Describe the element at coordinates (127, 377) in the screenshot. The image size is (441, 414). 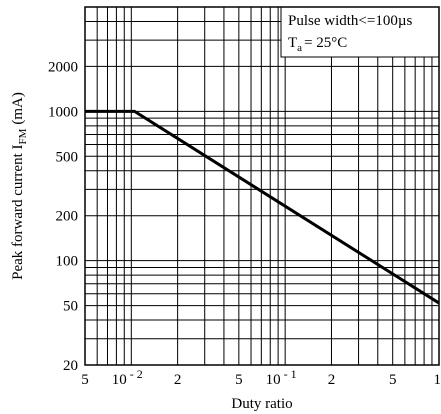
I see `x-tick-label: 10- 2` at that location.